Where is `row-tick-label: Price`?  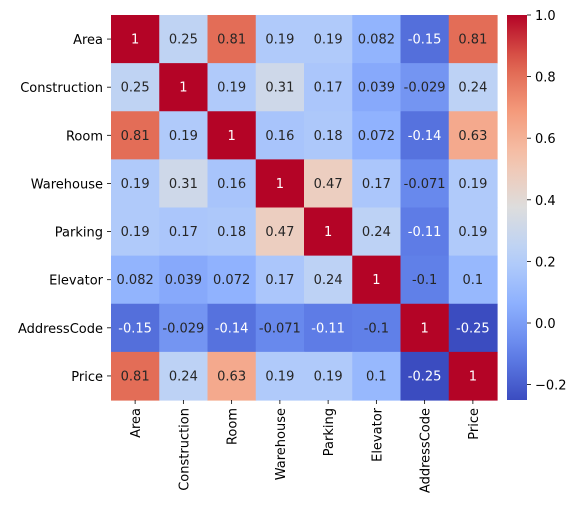
row-tick-label: Price is located at coordinates (87, 377).